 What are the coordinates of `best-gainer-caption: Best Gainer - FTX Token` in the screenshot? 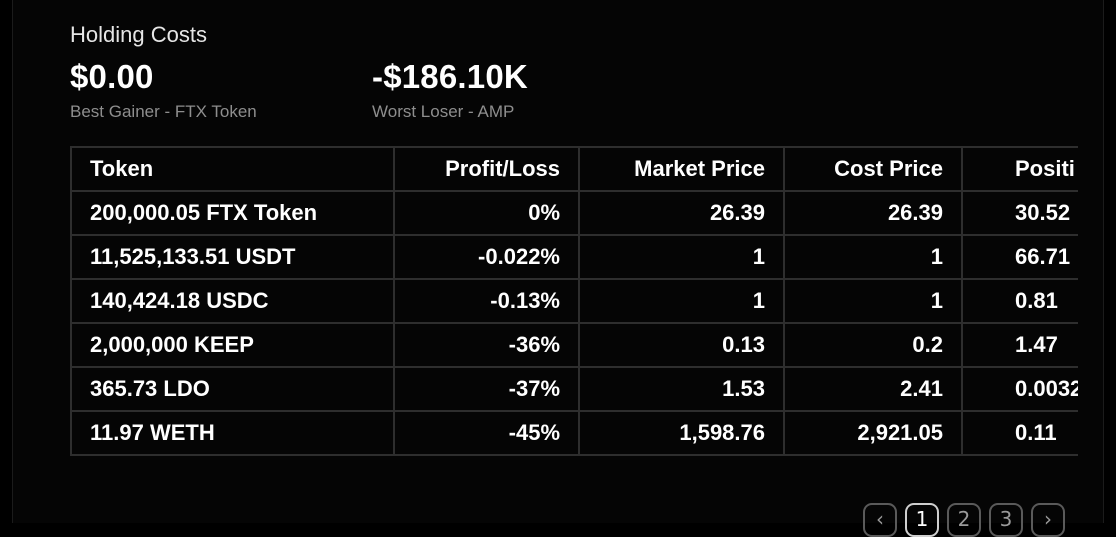 It's located at (163, 111).